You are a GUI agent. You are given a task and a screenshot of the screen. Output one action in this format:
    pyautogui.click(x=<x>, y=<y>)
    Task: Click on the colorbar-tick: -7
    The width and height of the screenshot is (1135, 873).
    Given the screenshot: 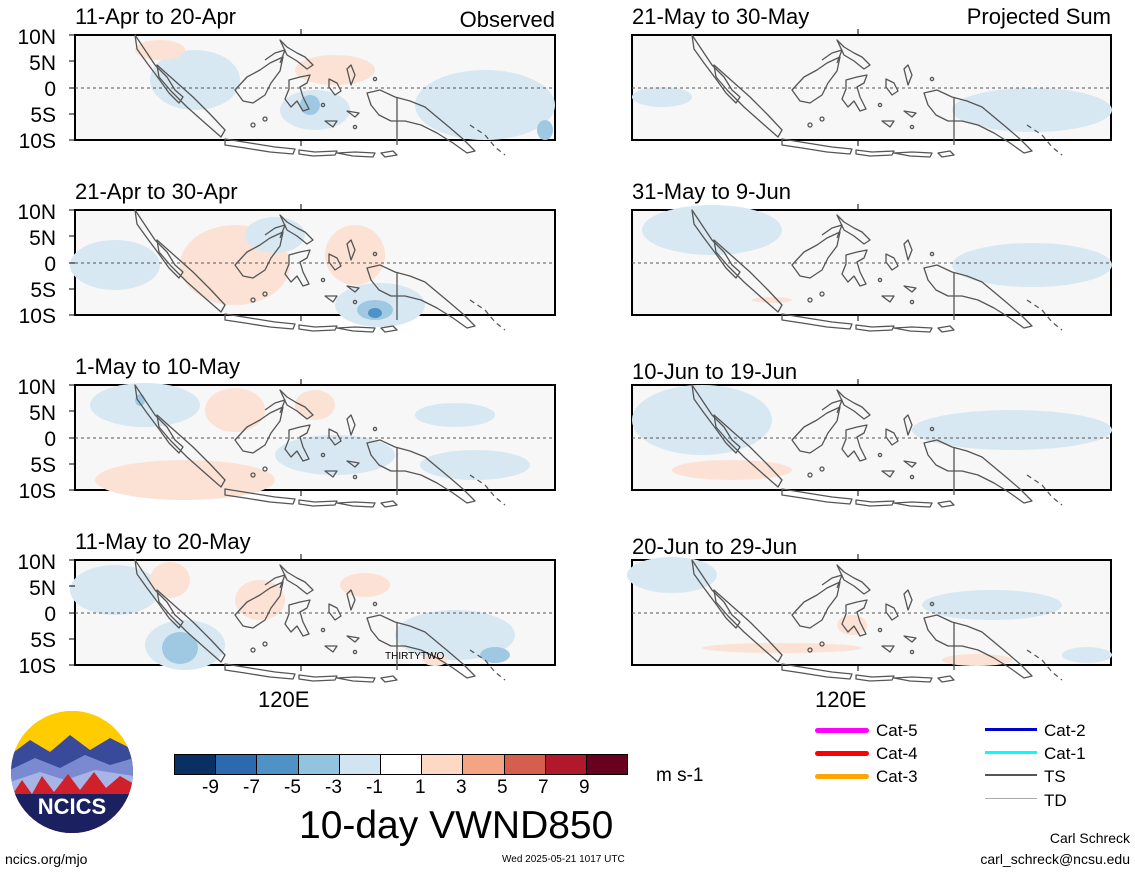 What is the action you would take?
    pyautogui.click(x=251, y=787)
    